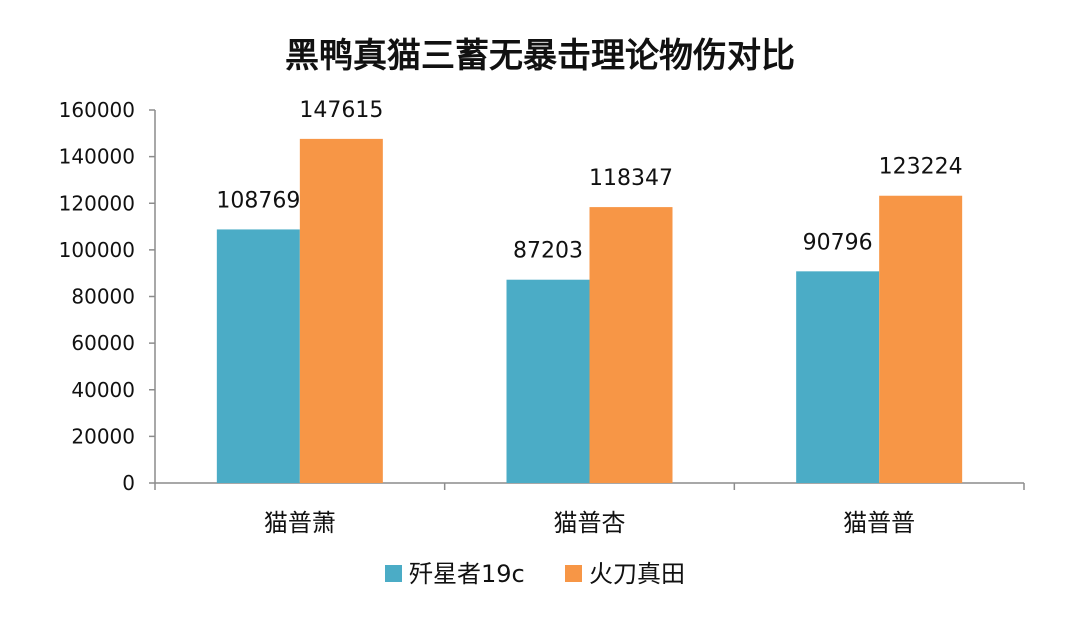  I want to click on x-category-label: 猫普杏, so click(590, 523).